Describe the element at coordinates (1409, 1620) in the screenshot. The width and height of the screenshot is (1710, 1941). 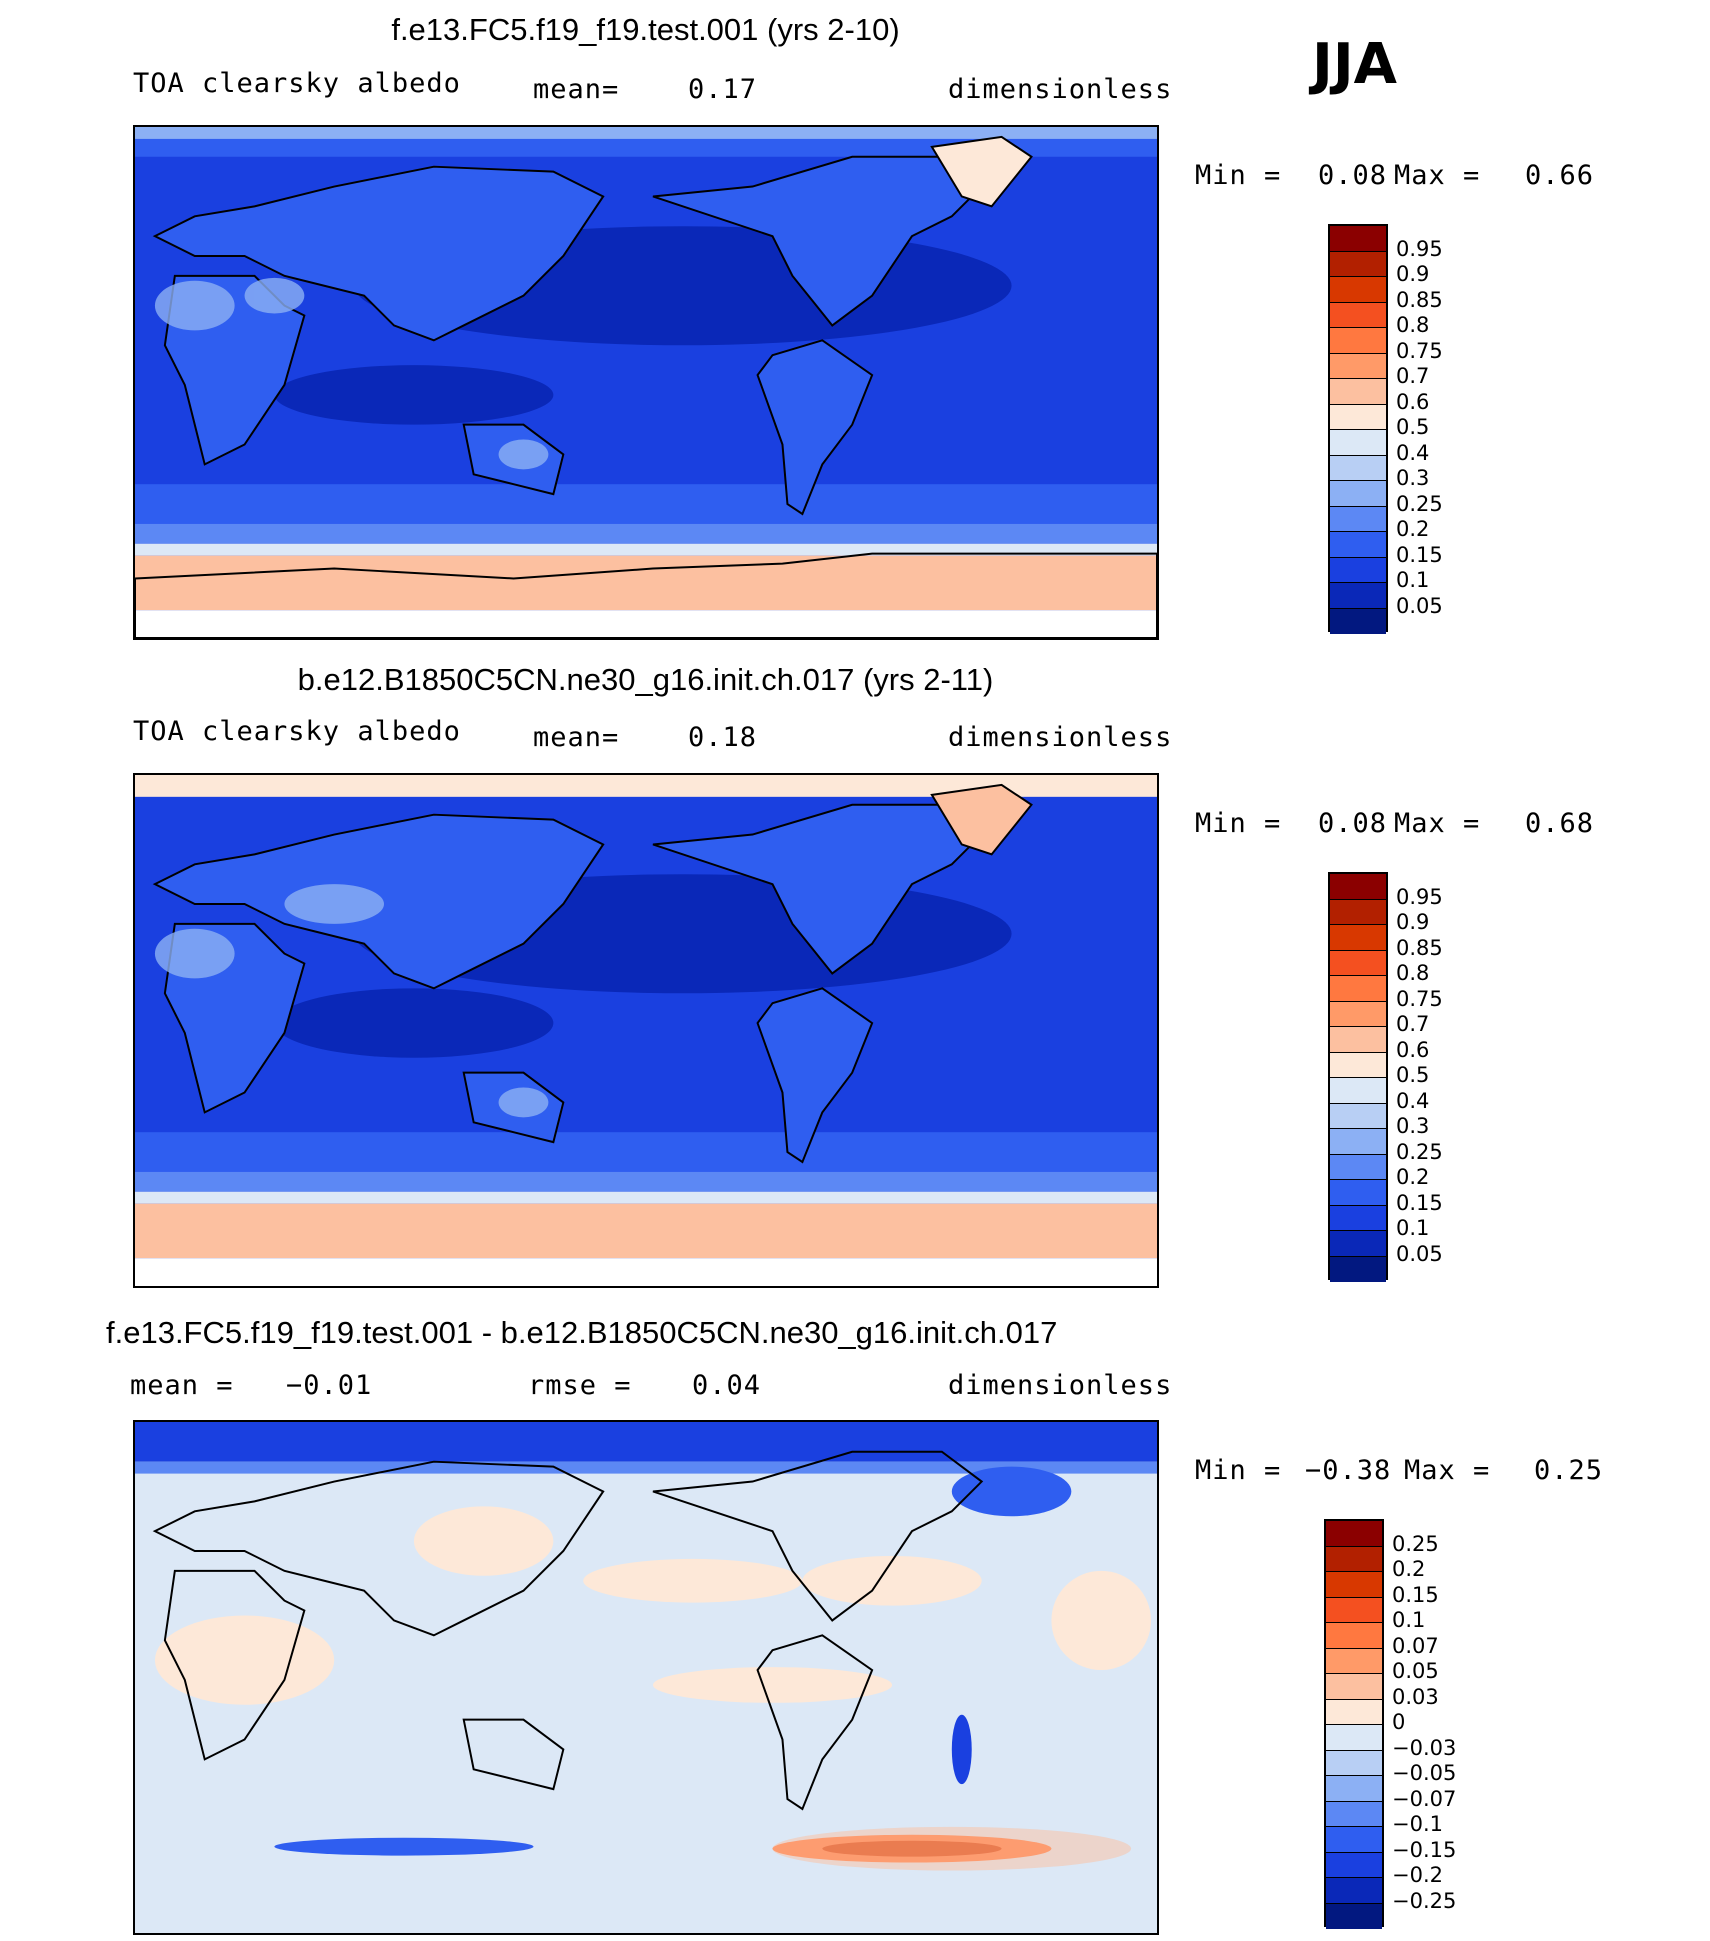
I see `colorbar-tick-label: 0.1` at that location.